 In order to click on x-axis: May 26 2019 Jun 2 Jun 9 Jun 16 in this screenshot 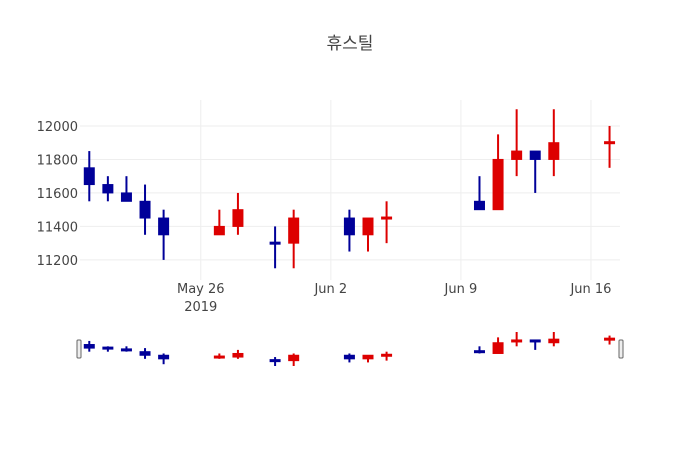, I will do `click(394, 298)`.